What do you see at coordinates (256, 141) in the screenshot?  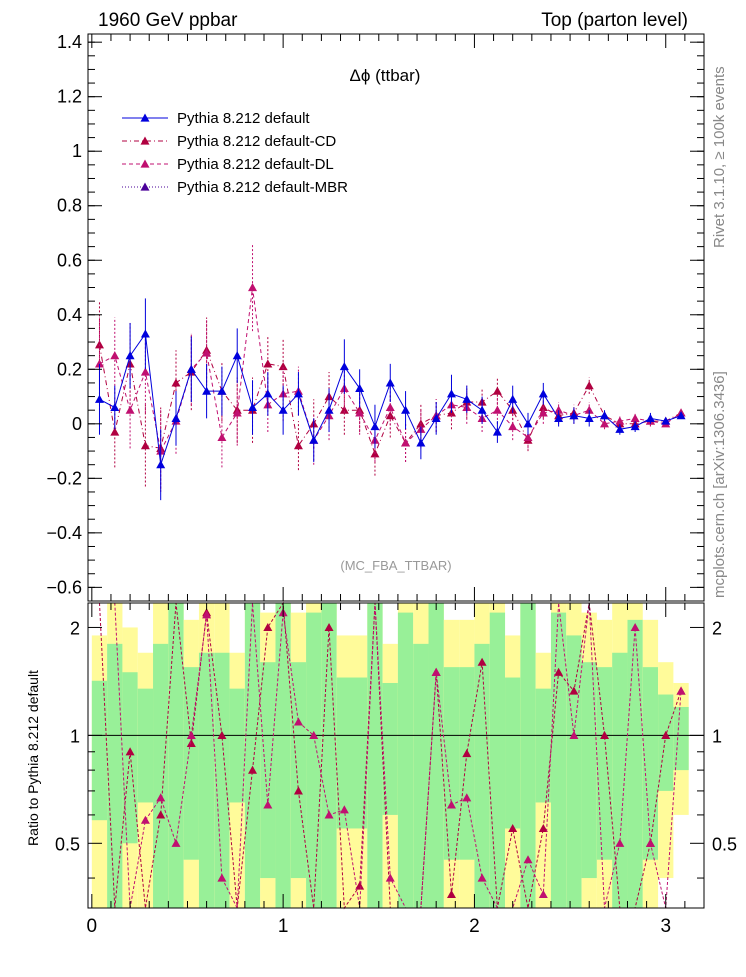 I see `legend-label: Pythia 8.212 default-CD` at bounding box center [256, 141].